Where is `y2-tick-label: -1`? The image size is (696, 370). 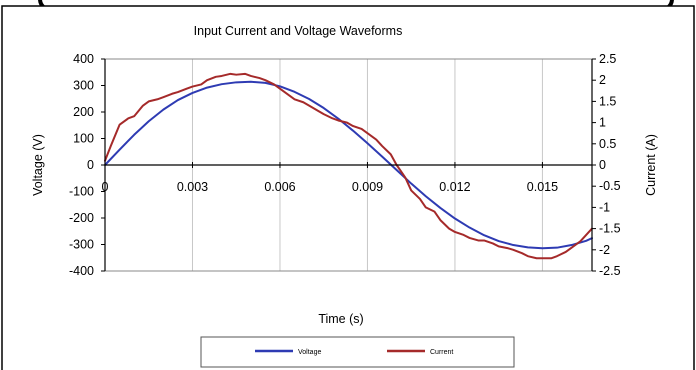
y2-tick-label: -1 is located at coordinates (604, 207).